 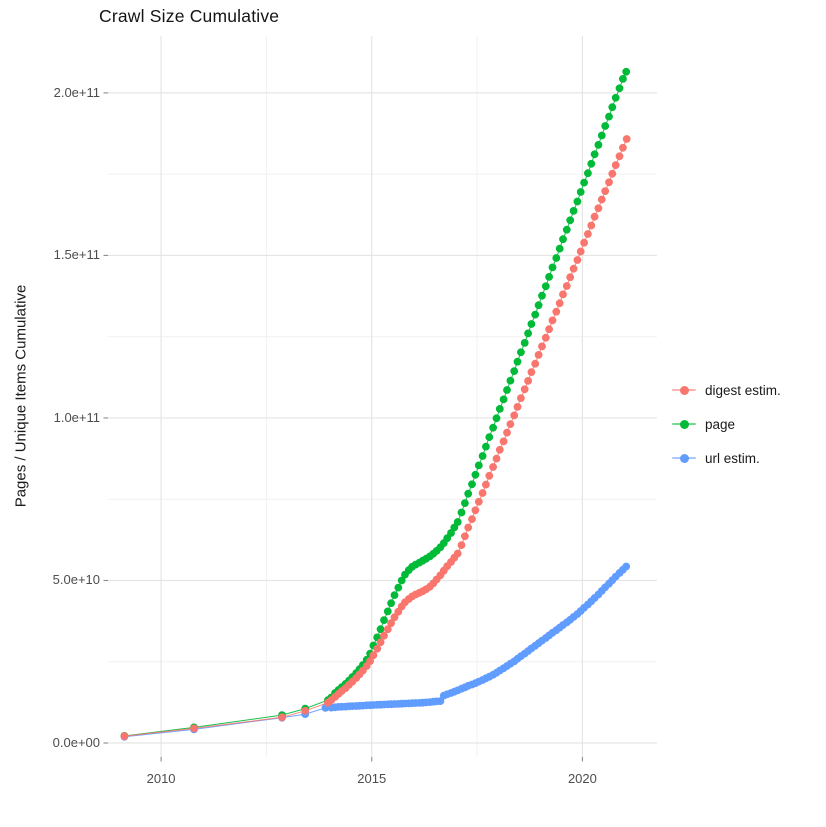 What do you see at coordinates (372, 778) in the screenshot?
I see `x-tick-label: 2015` at bounding box center [372, 778].